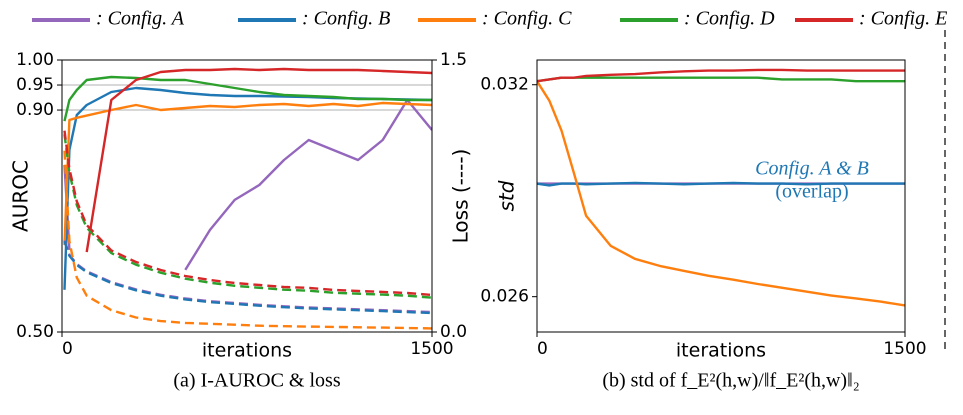  What do you see at coordinates (21, 196) in the screenshot?
I see `y-axis-label: AUROC` at bounding box center [21, 196].